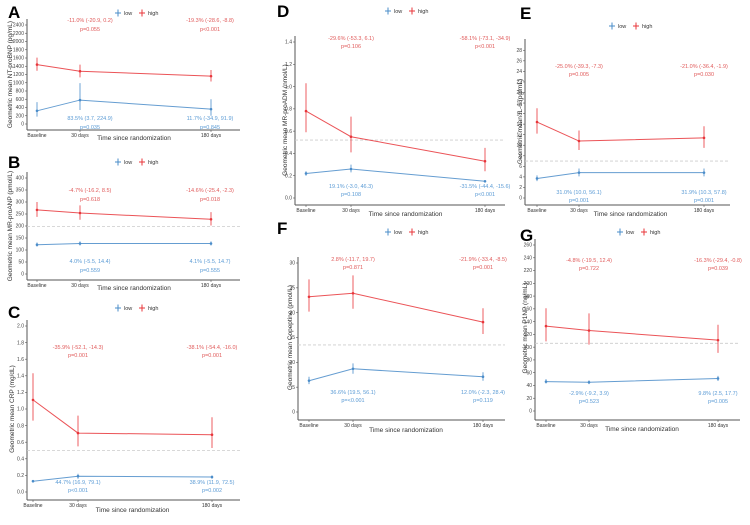  Describe the element at coordinates (528, 322) in the screenshot. I see `y-tick-label: 140` at that location.